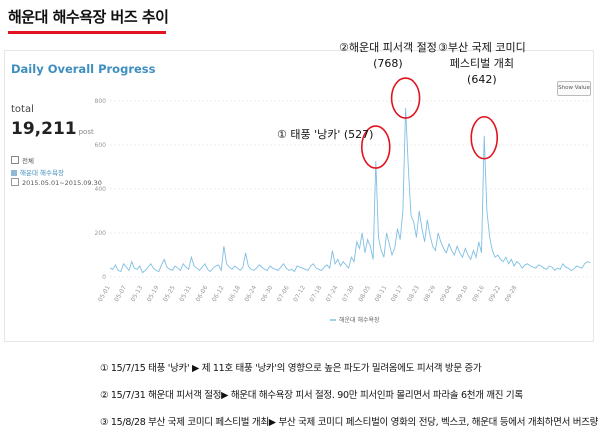  I want to click on x-tick-label: 06-30, so click(267, 293).